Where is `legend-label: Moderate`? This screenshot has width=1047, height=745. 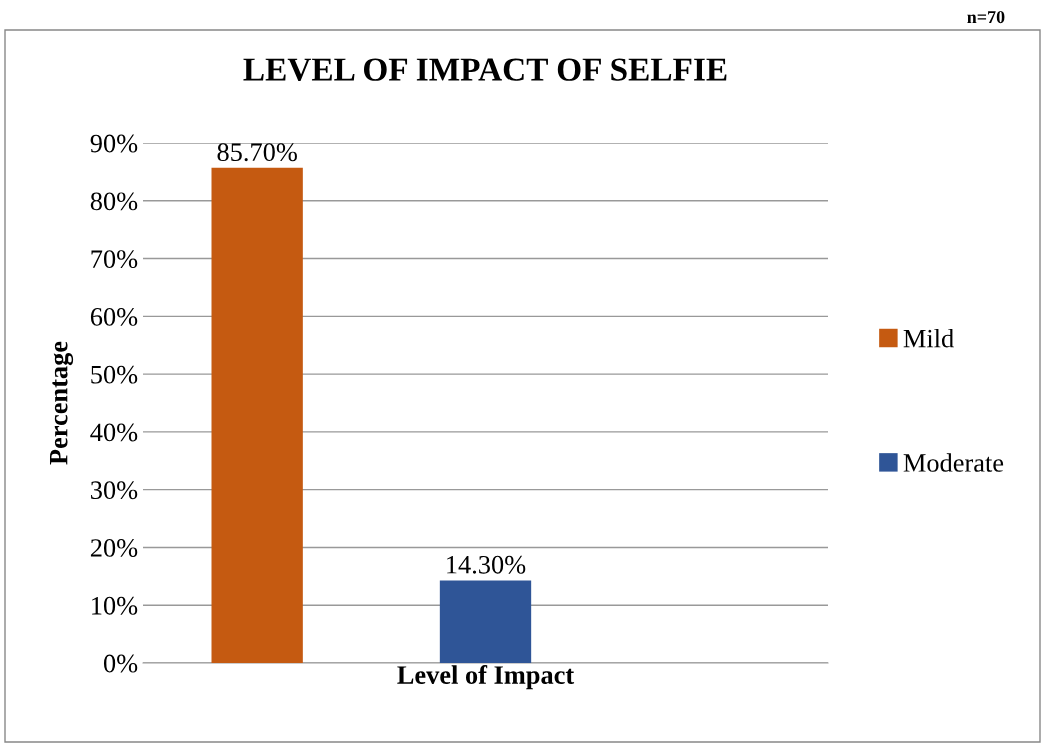
legend-label: Moderate is located at coordinates (953, 462).